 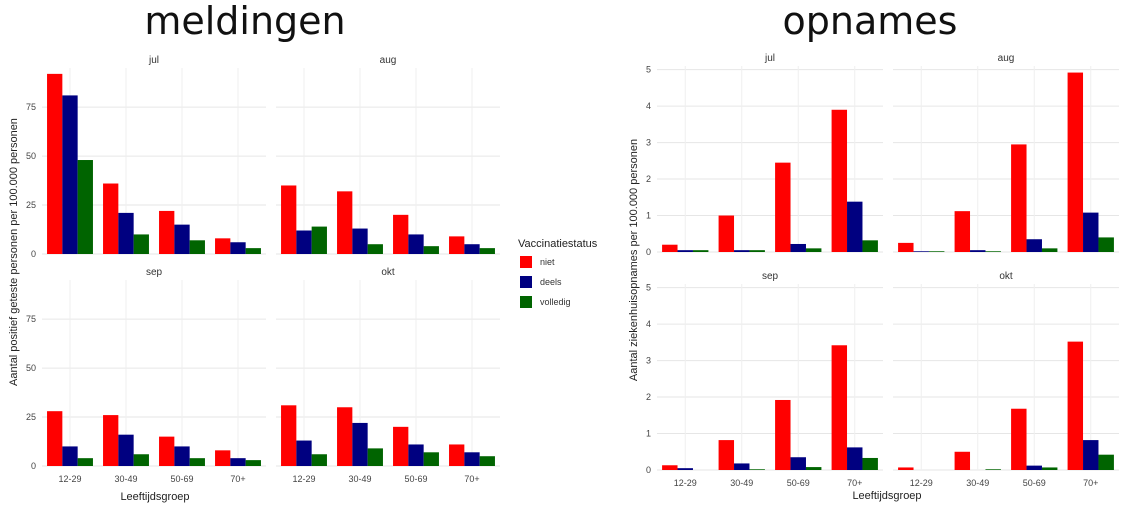 I want to click on legend-label-niet: niet, so click(x=547, y=262).